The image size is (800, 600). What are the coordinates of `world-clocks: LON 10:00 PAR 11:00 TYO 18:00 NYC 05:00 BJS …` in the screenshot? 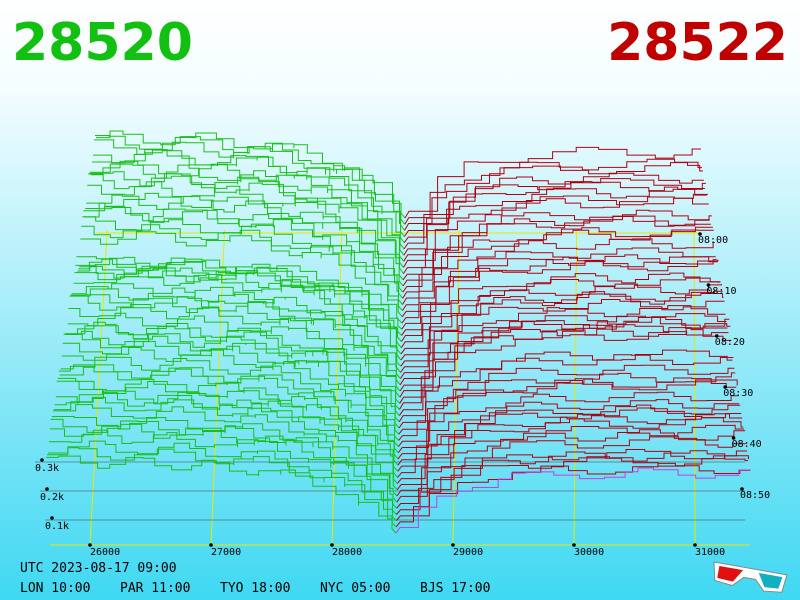 It's located at (255, 588).